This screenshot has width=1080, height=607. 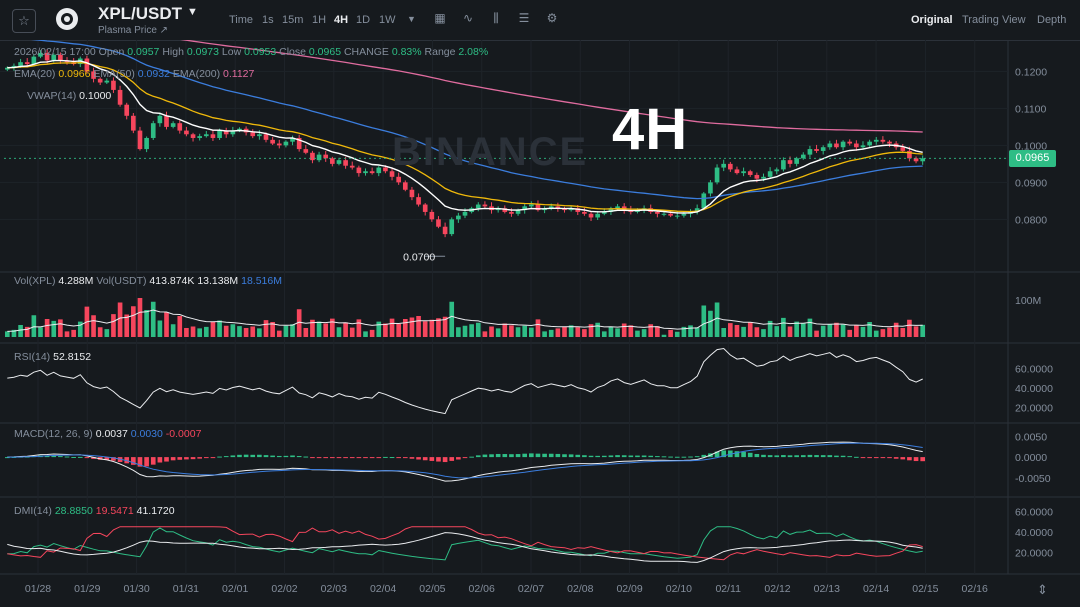 What do you see at coordinates (73, 511) in the screenshot?
I see `dmi-pdi-value: 28.8850` at bounding box center [73, 511].